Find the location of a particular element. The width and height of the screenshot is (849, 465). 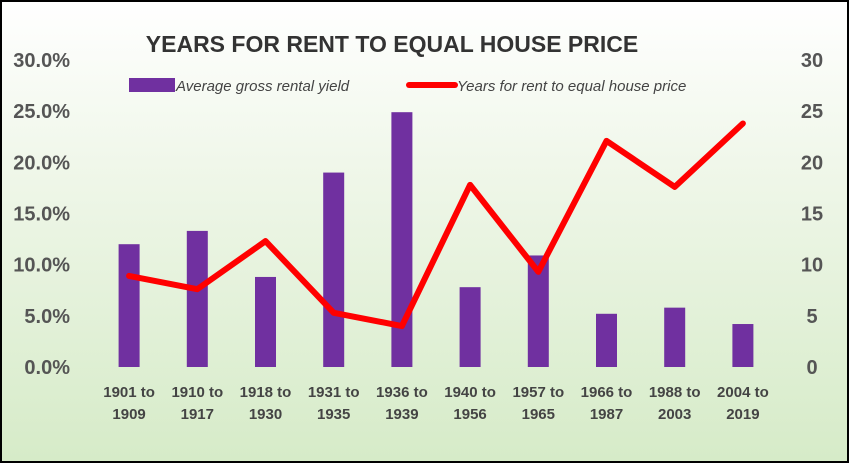

legend-line-label: Years for rent to equal house price is located at coordinates (571, 86).